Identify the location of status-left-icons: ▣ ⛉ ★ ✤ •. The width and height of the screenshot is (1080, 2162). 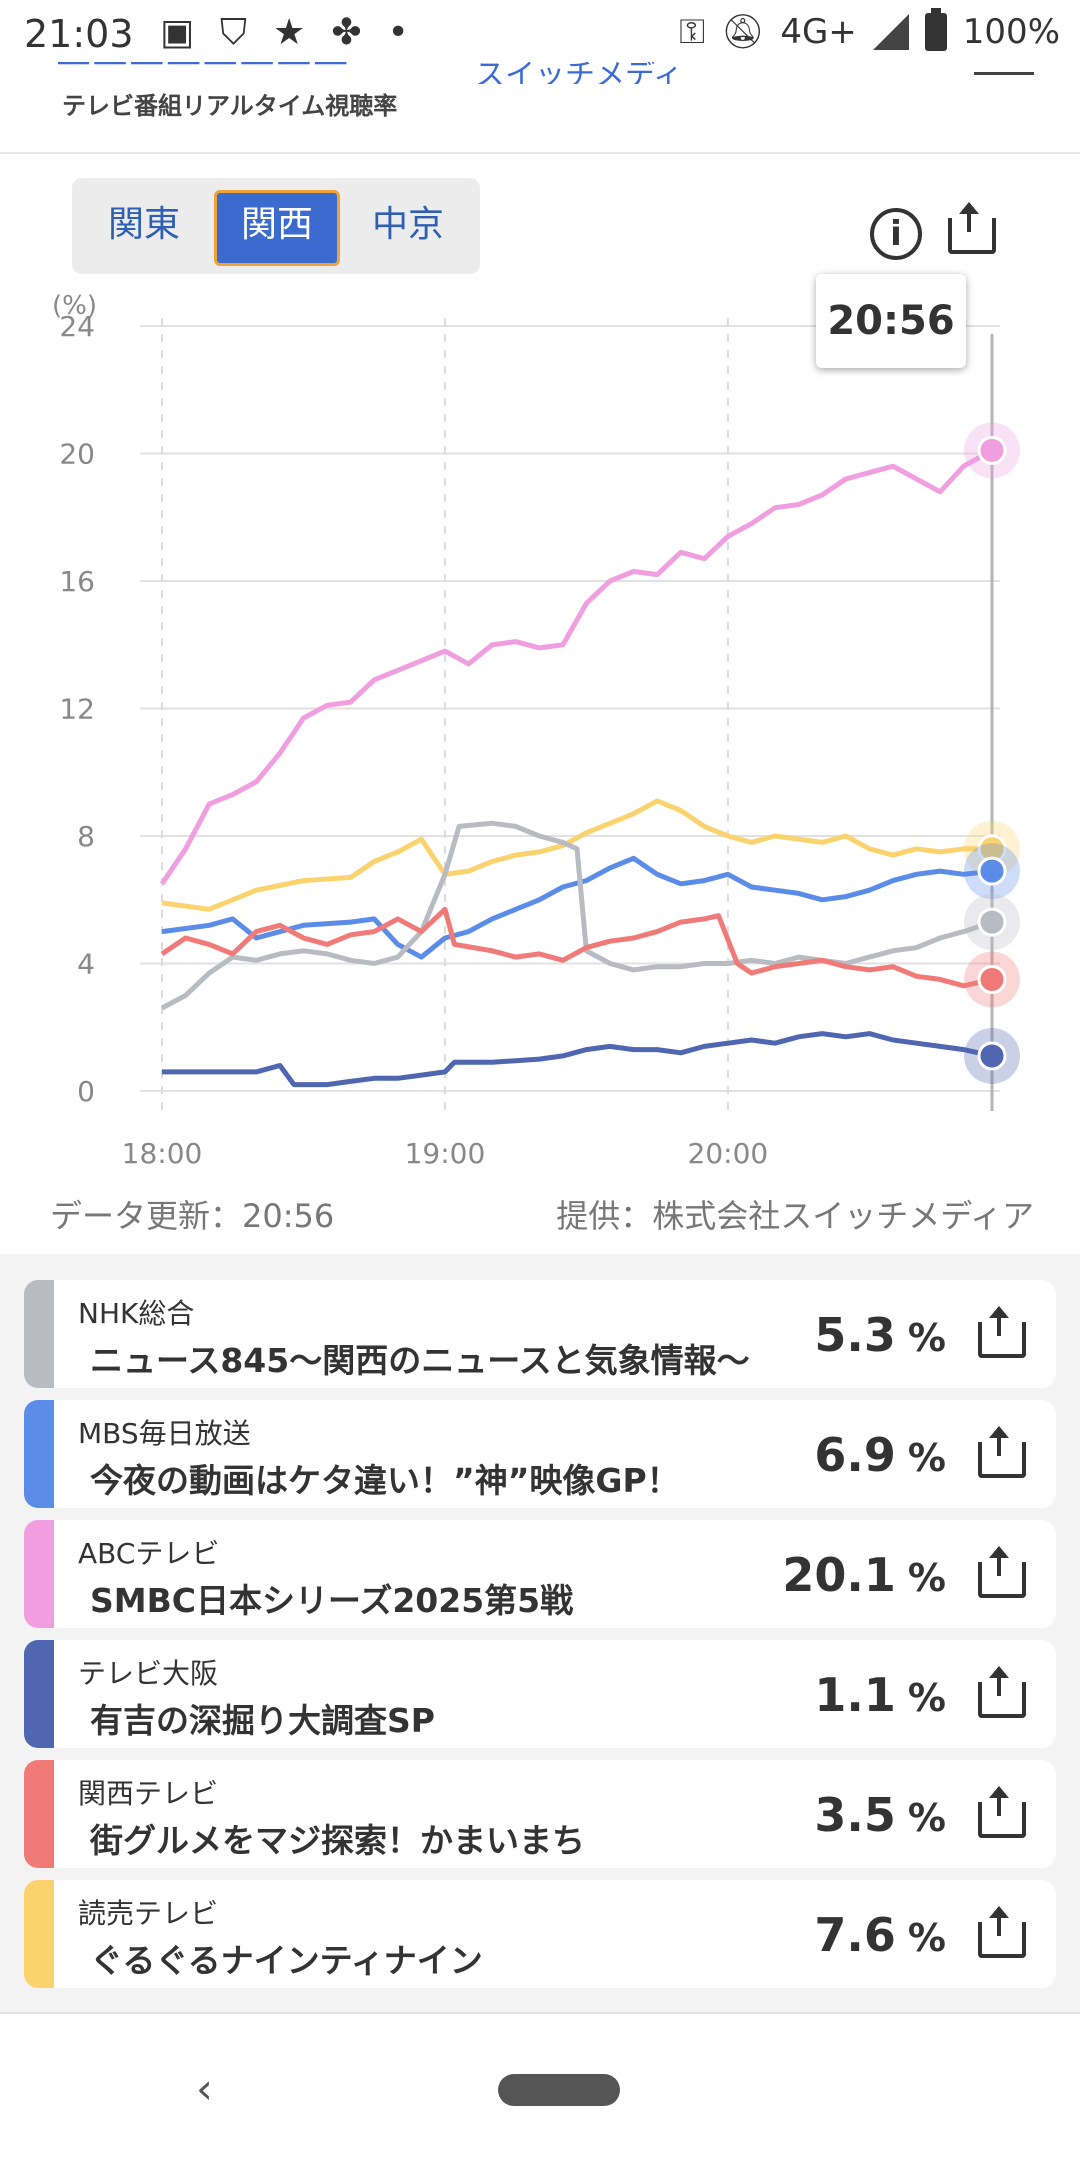
(284, 33).